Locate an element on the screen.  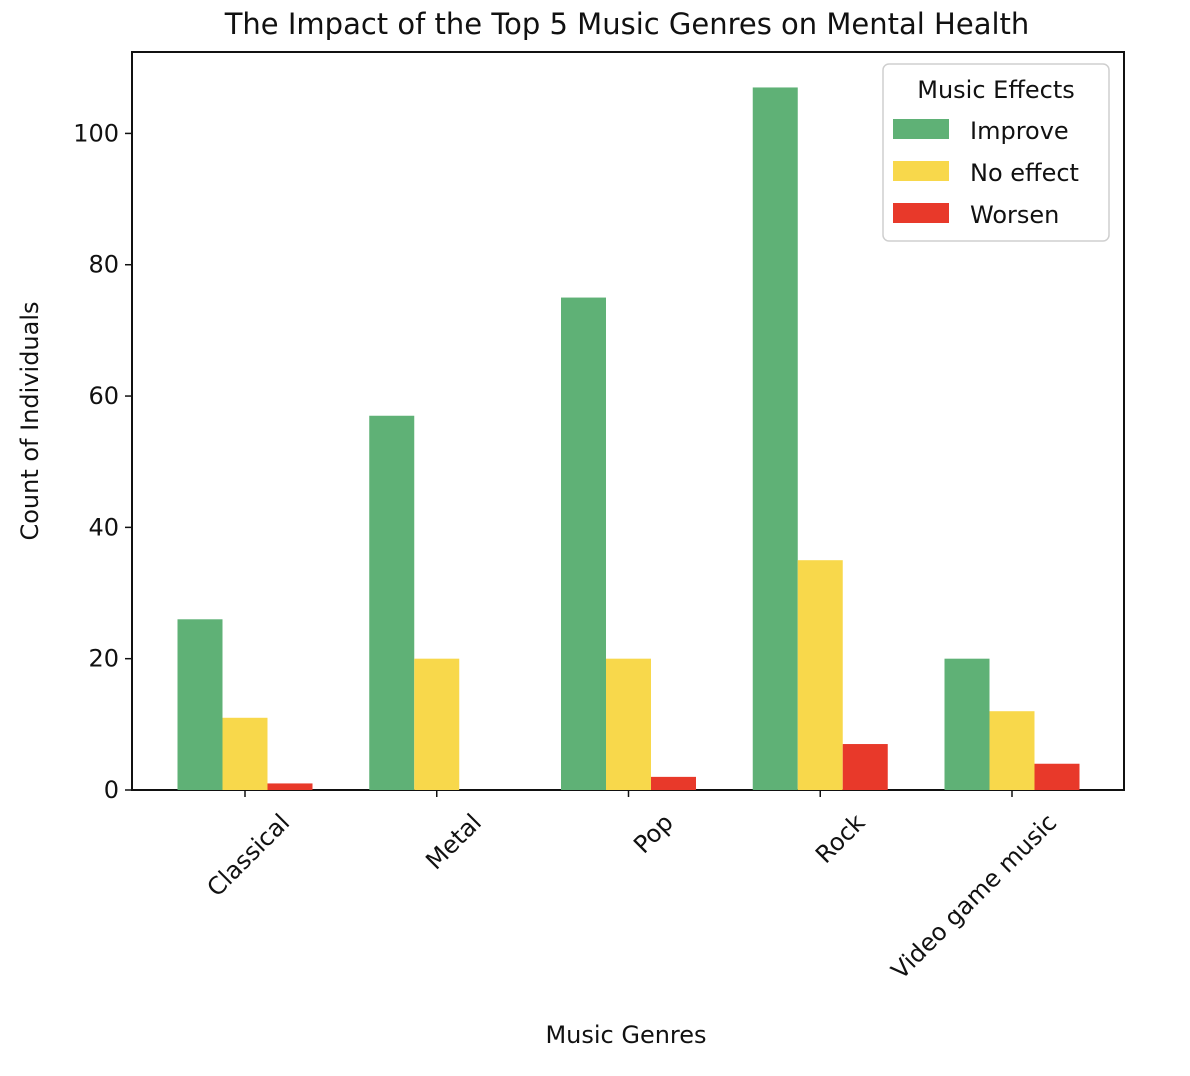
bar-rock-no-effect is located at coordinates (820, 675).